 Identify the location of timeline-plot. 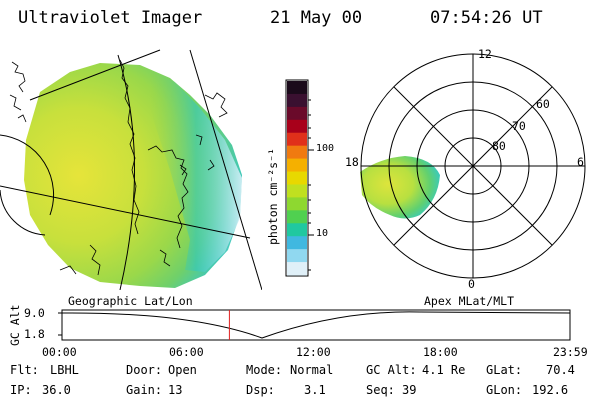
(314, 325).